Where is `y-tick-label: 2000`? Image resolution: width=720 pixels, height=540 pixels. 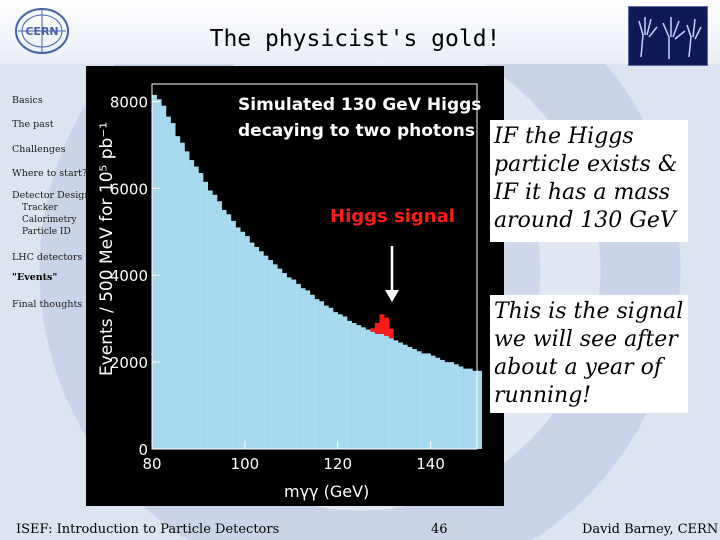
y-tick-label: 2000 is located at coordinates (129, 363).